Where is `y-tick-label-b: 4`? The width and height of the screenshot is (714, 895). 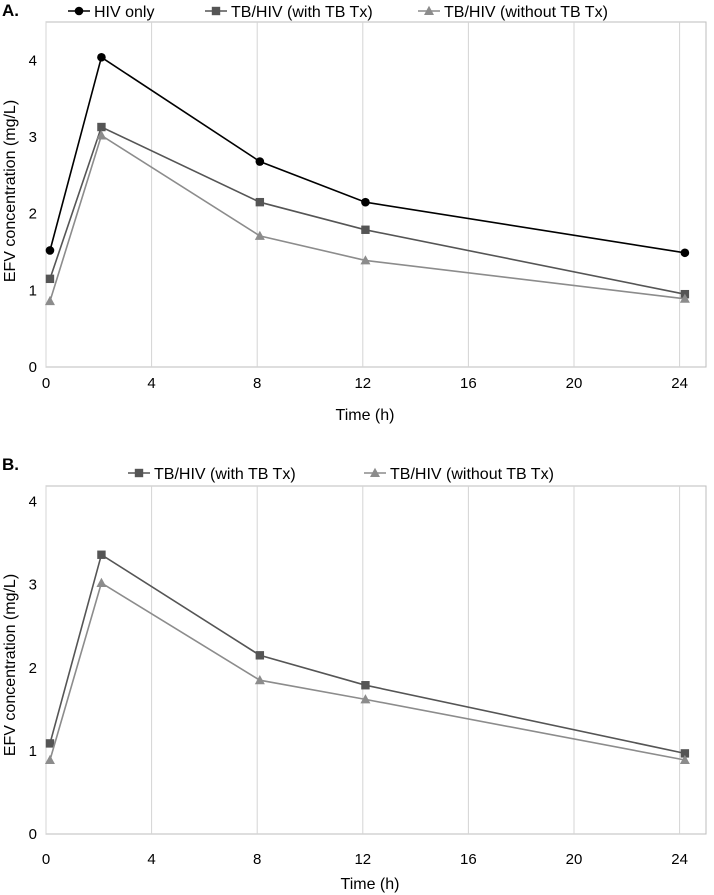
y-tick-label-b: 4 is located at coordinates (33, 502).